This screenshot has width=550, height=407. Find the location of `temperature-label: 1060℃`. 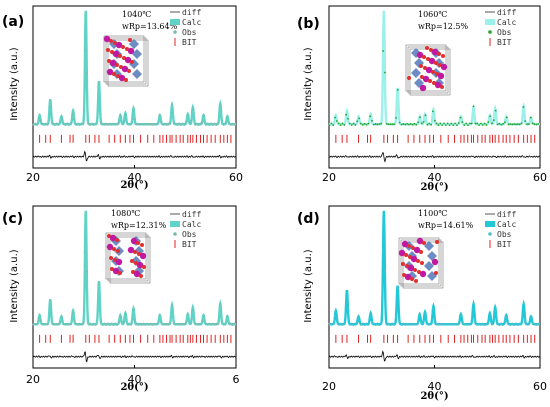

temperature-label: 1060℃ is located at coordinates (432, 14).